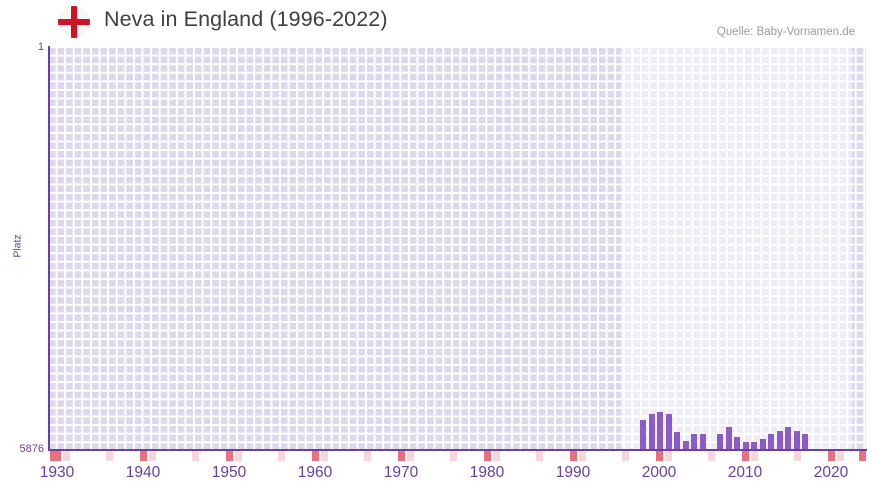 This screenshot has height=492, width=873. I want to click on flag-cross-horizontal, so click(74, 22).